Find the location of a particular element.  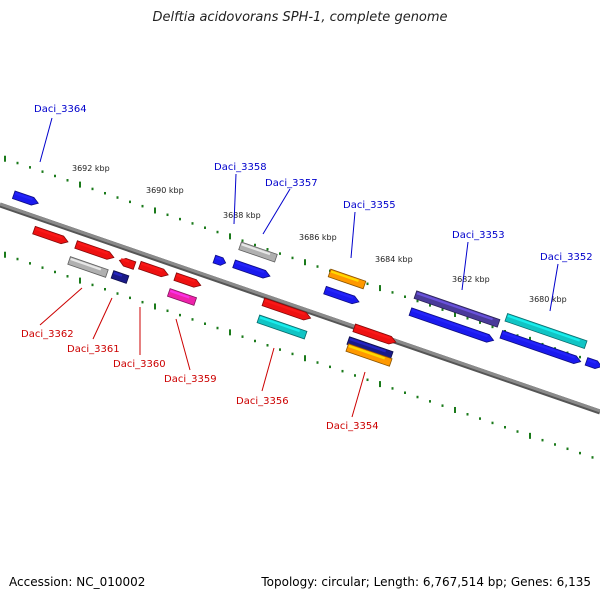

scale-tick-label: 3690 kbp is located at coordinates (165, 190).